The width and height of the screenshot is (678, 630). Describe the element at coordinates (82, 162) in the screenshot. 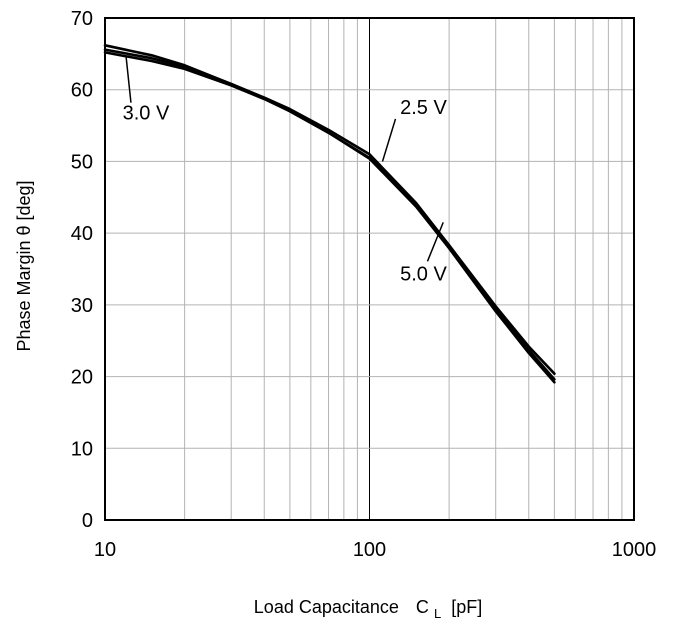

I see `y-tick-label: 50` at that location.